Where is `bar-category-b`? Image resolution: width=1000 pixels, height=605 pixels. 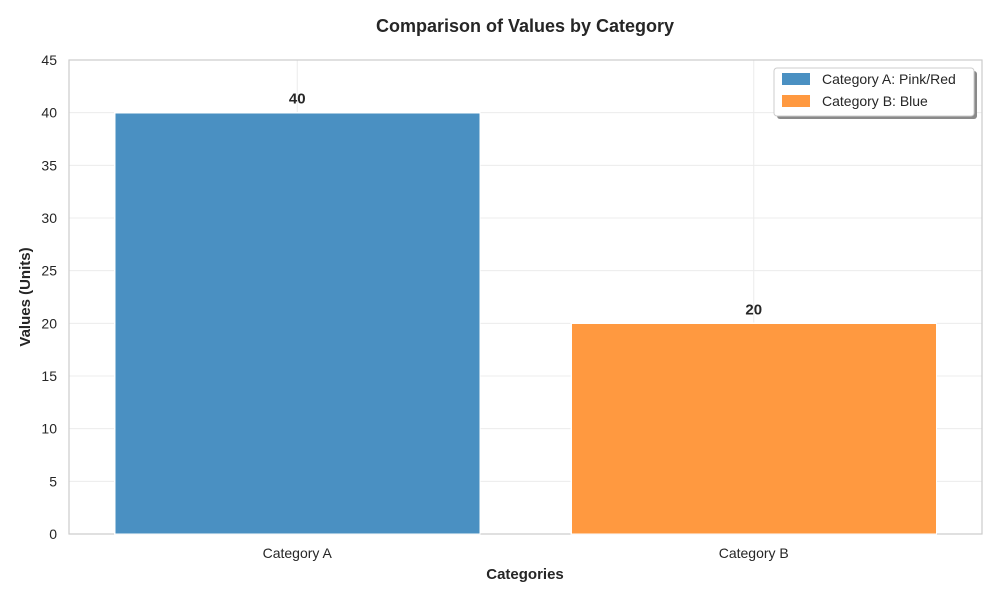
bar-category-b is located at coordinates (753, 428).